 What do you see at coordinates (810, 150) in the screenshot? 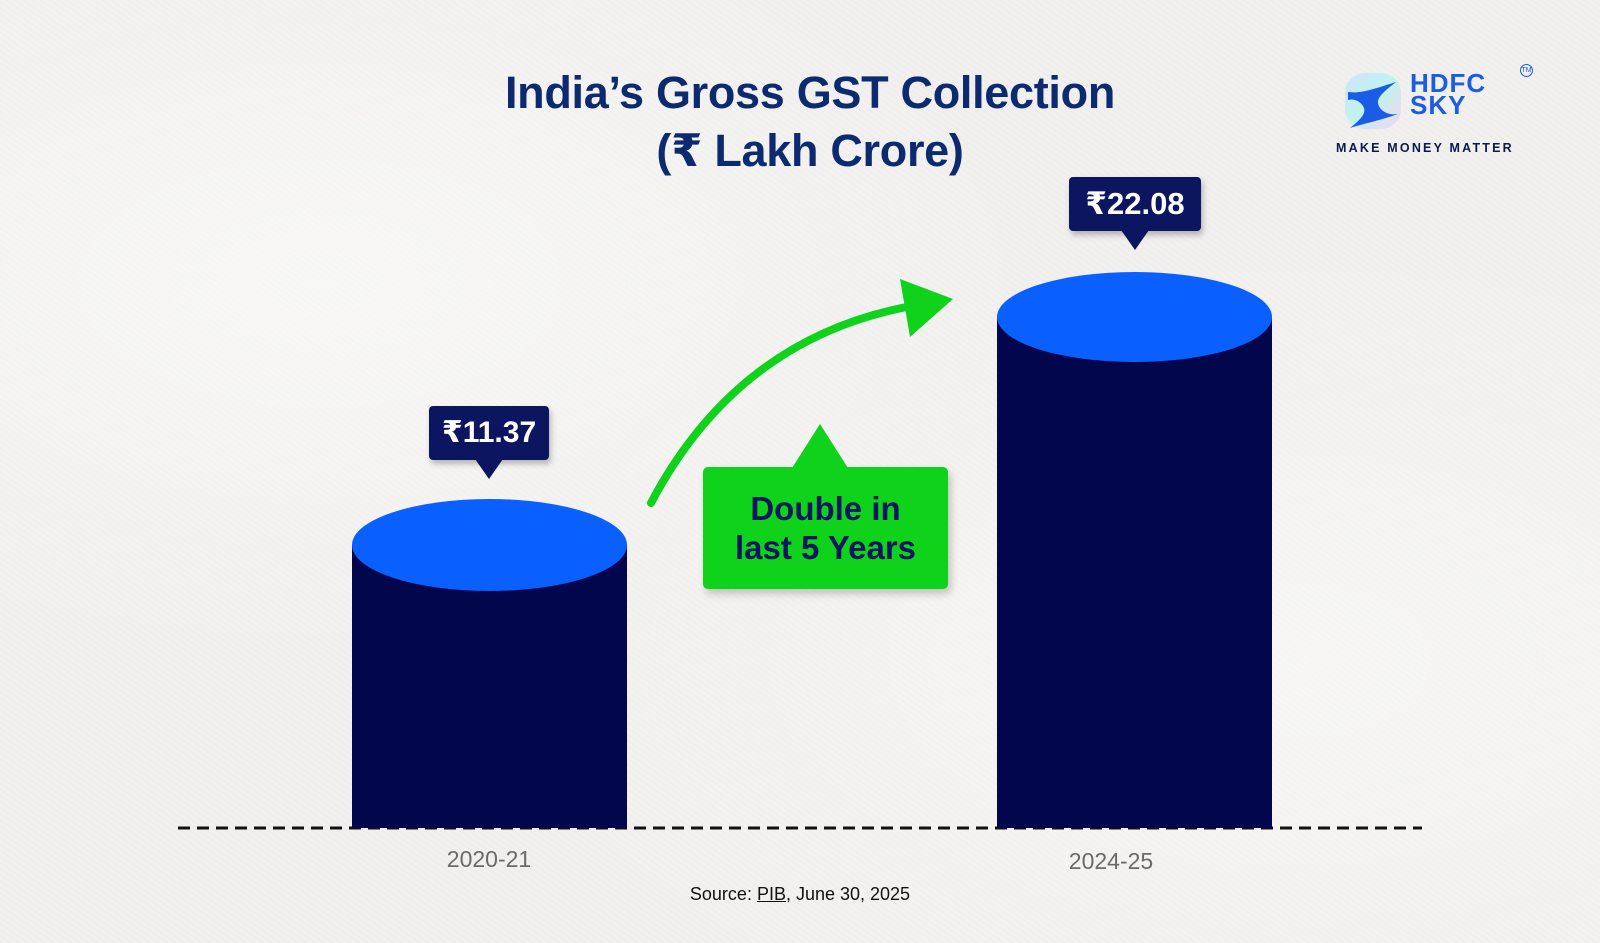
I see `chart-title-line2: (₹ Lakh Crore)` at bounding box center [810, 150].